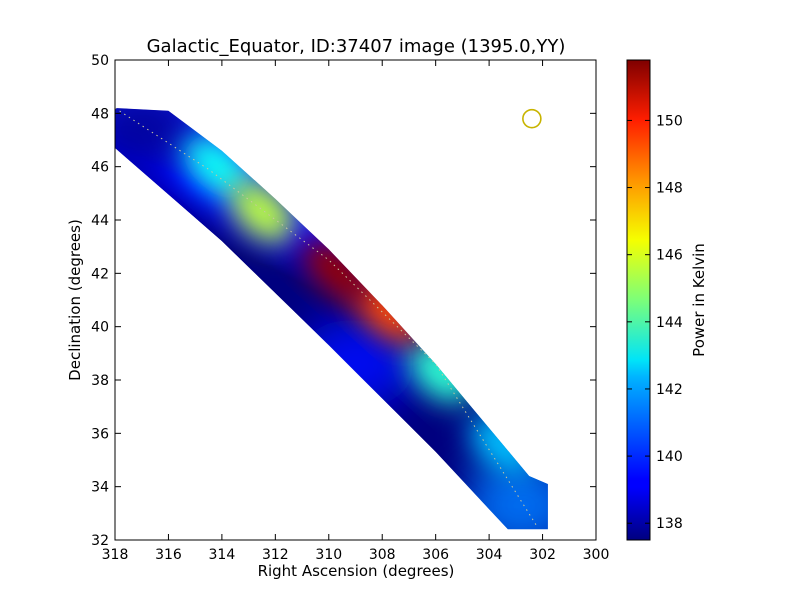 The height and width of the screenshot is (605, 800). Describe the element at coordinates (100, 274) in the screenshot. I see `y-tick-label: 42` at that location.